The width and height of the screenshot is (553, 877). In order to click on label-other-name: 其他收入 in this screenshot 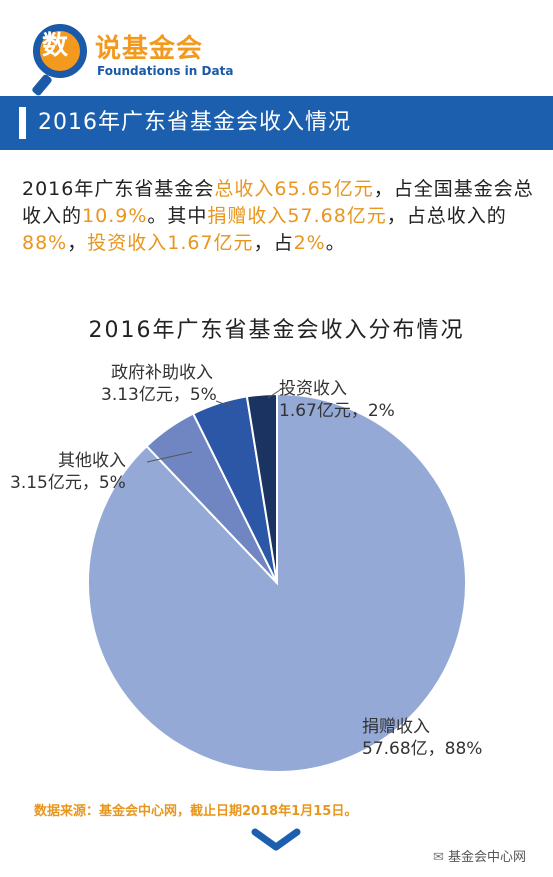, I will do `click(92, 461)`.